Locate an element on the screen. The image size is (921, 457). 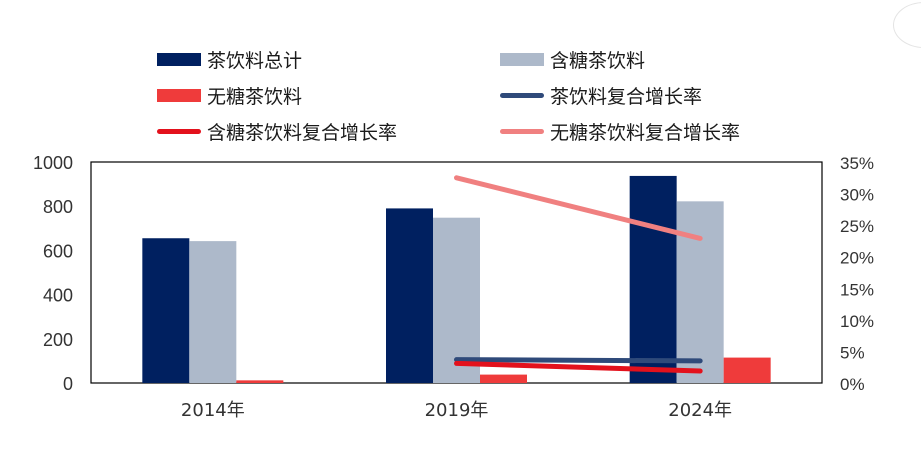
legend-item-1: 含糖茶饮料 is located at coordinates (573, 59).